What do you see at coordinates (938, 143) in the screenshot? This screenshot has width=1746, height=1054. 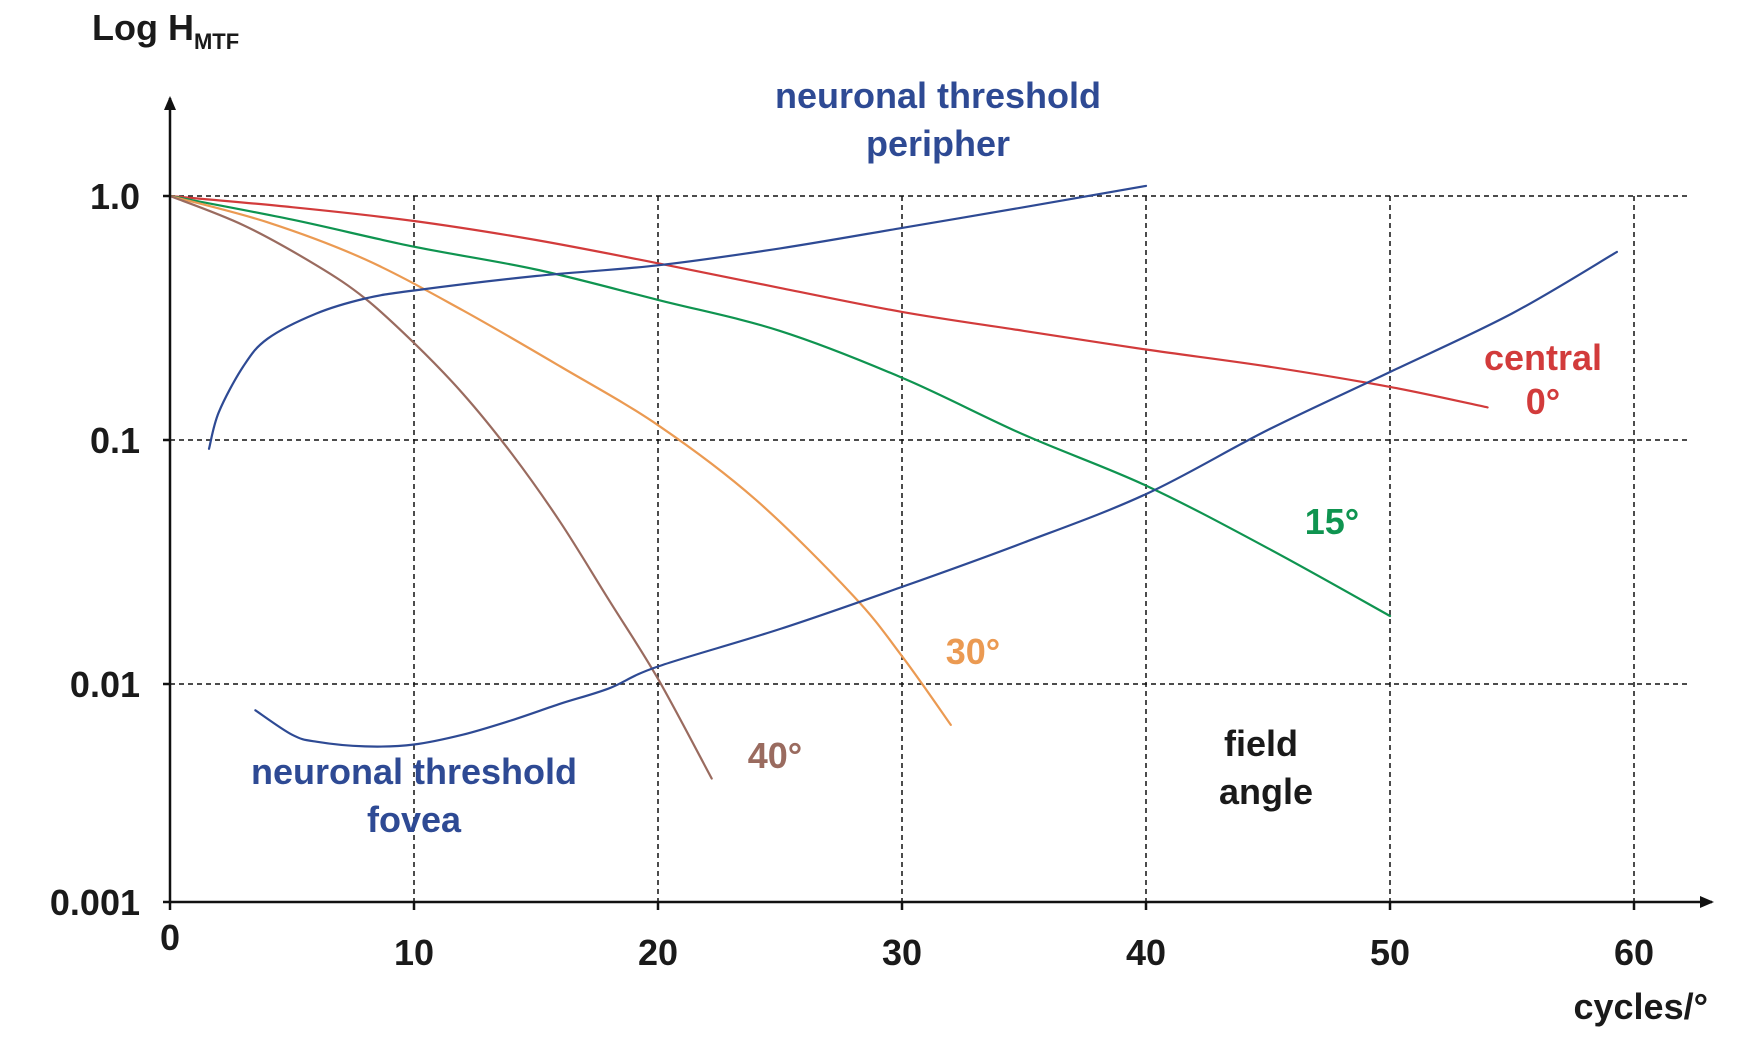 I see `series-label-neuronal-threshold-peripher-line-2: peripher` at bounding box center [938, 143].